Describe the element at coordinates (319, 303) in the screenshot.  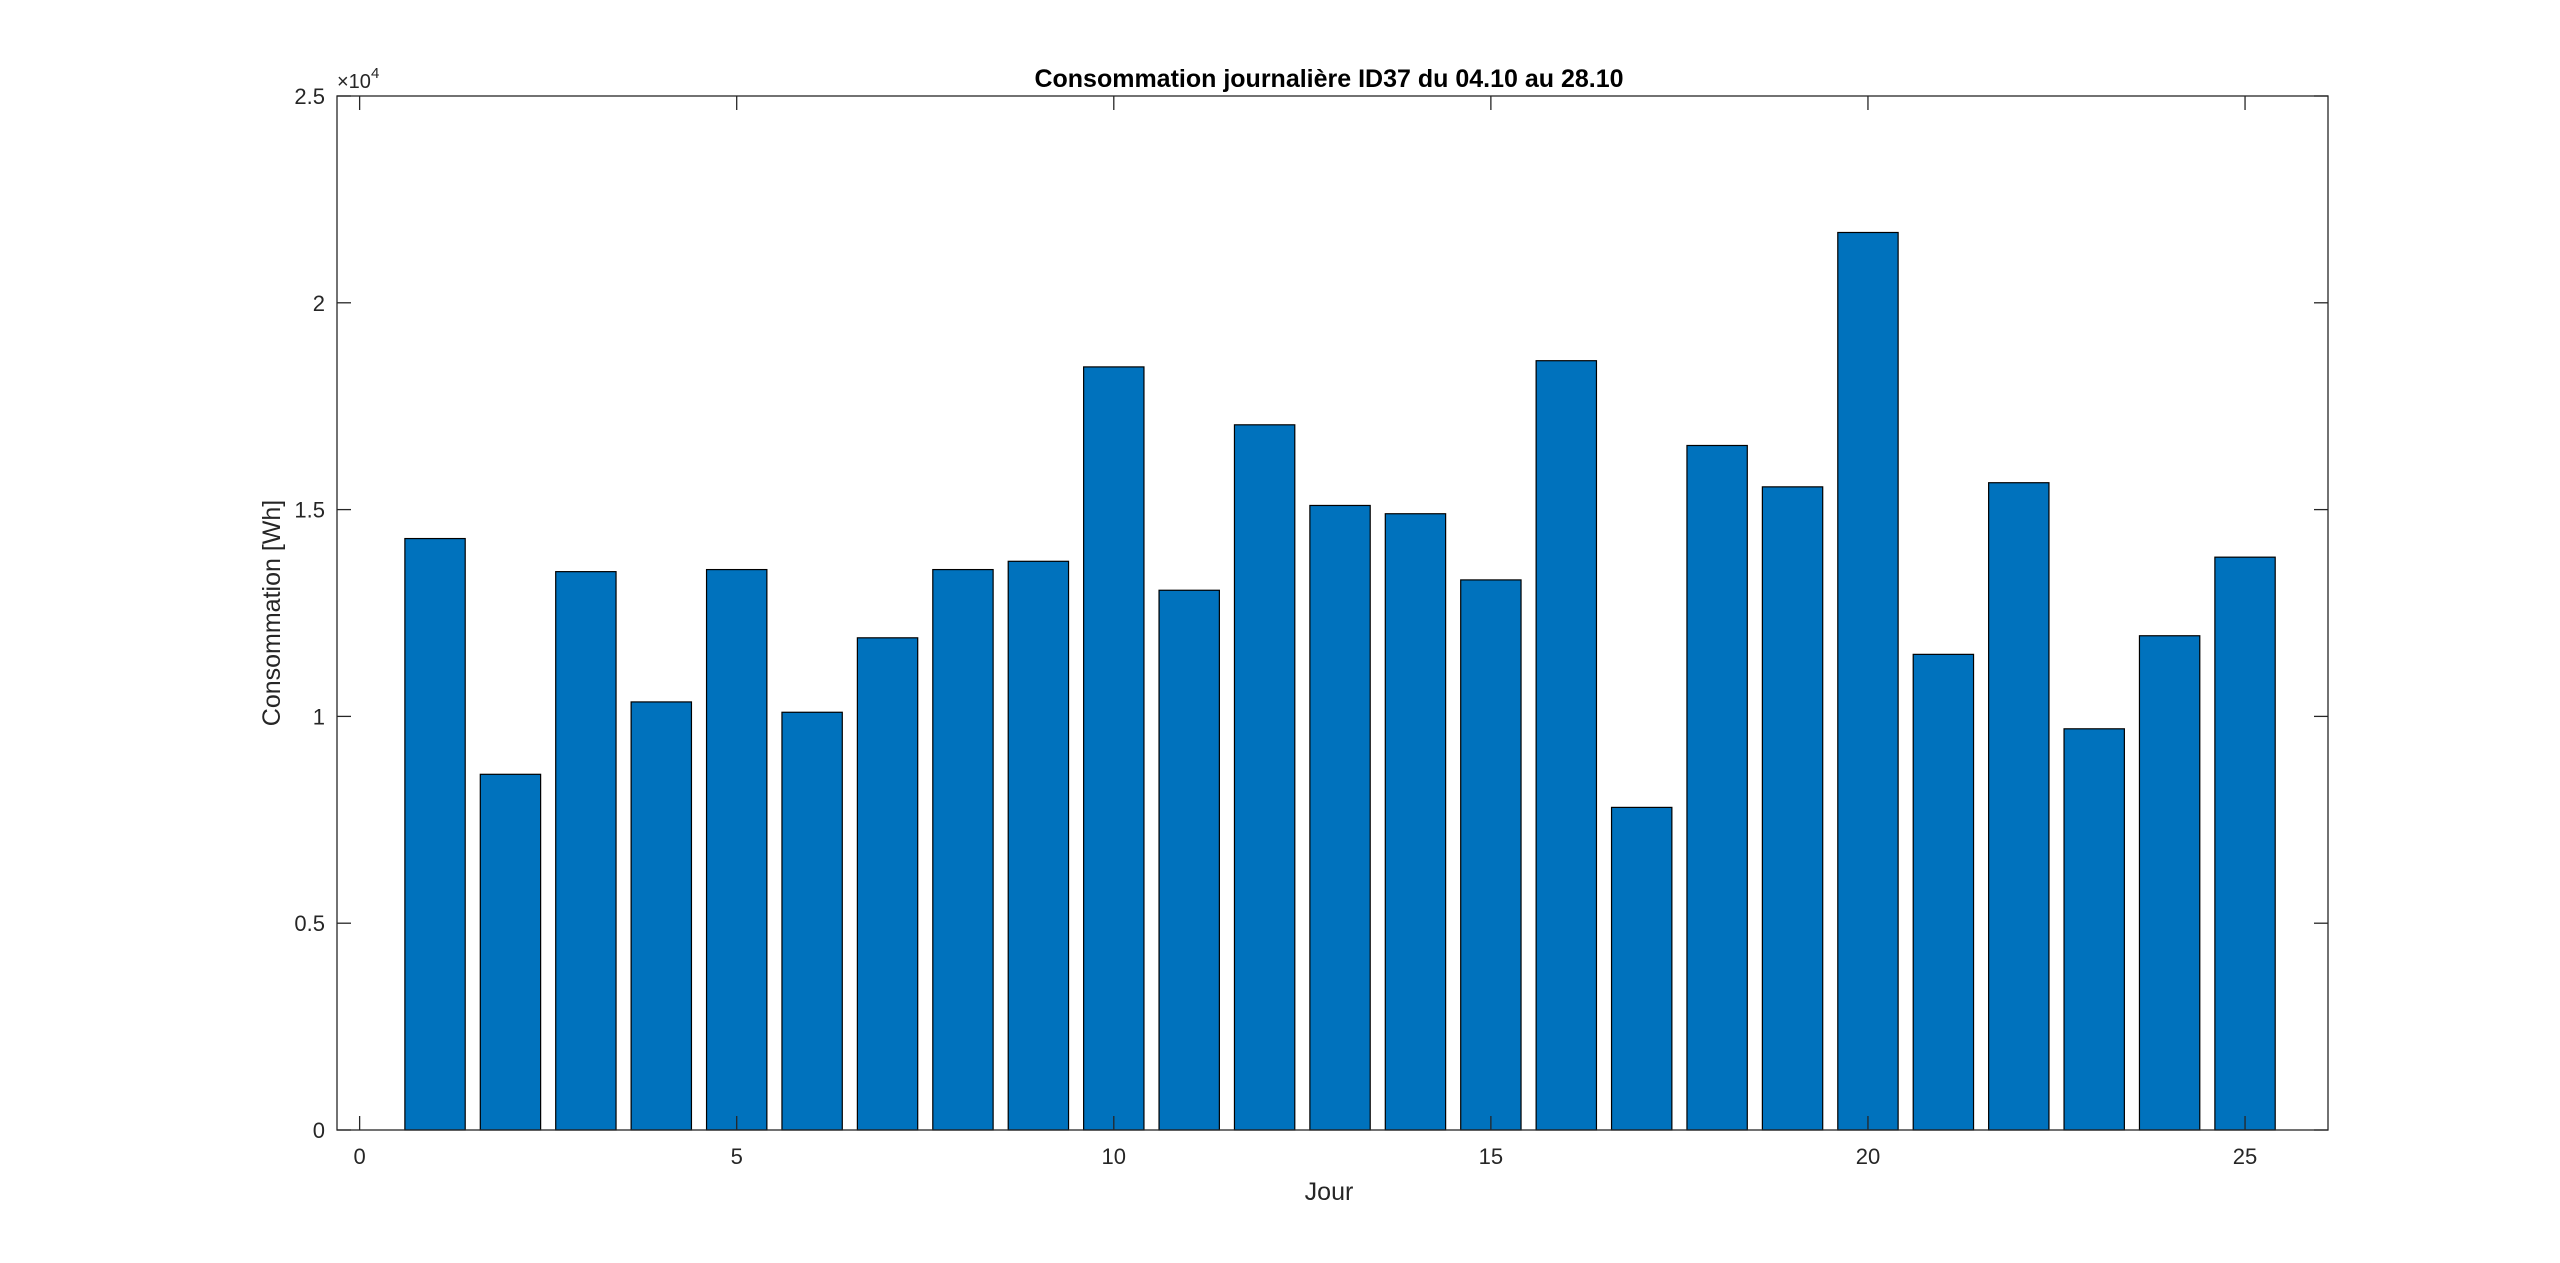
I see `y-tick-label: 2` at that location.